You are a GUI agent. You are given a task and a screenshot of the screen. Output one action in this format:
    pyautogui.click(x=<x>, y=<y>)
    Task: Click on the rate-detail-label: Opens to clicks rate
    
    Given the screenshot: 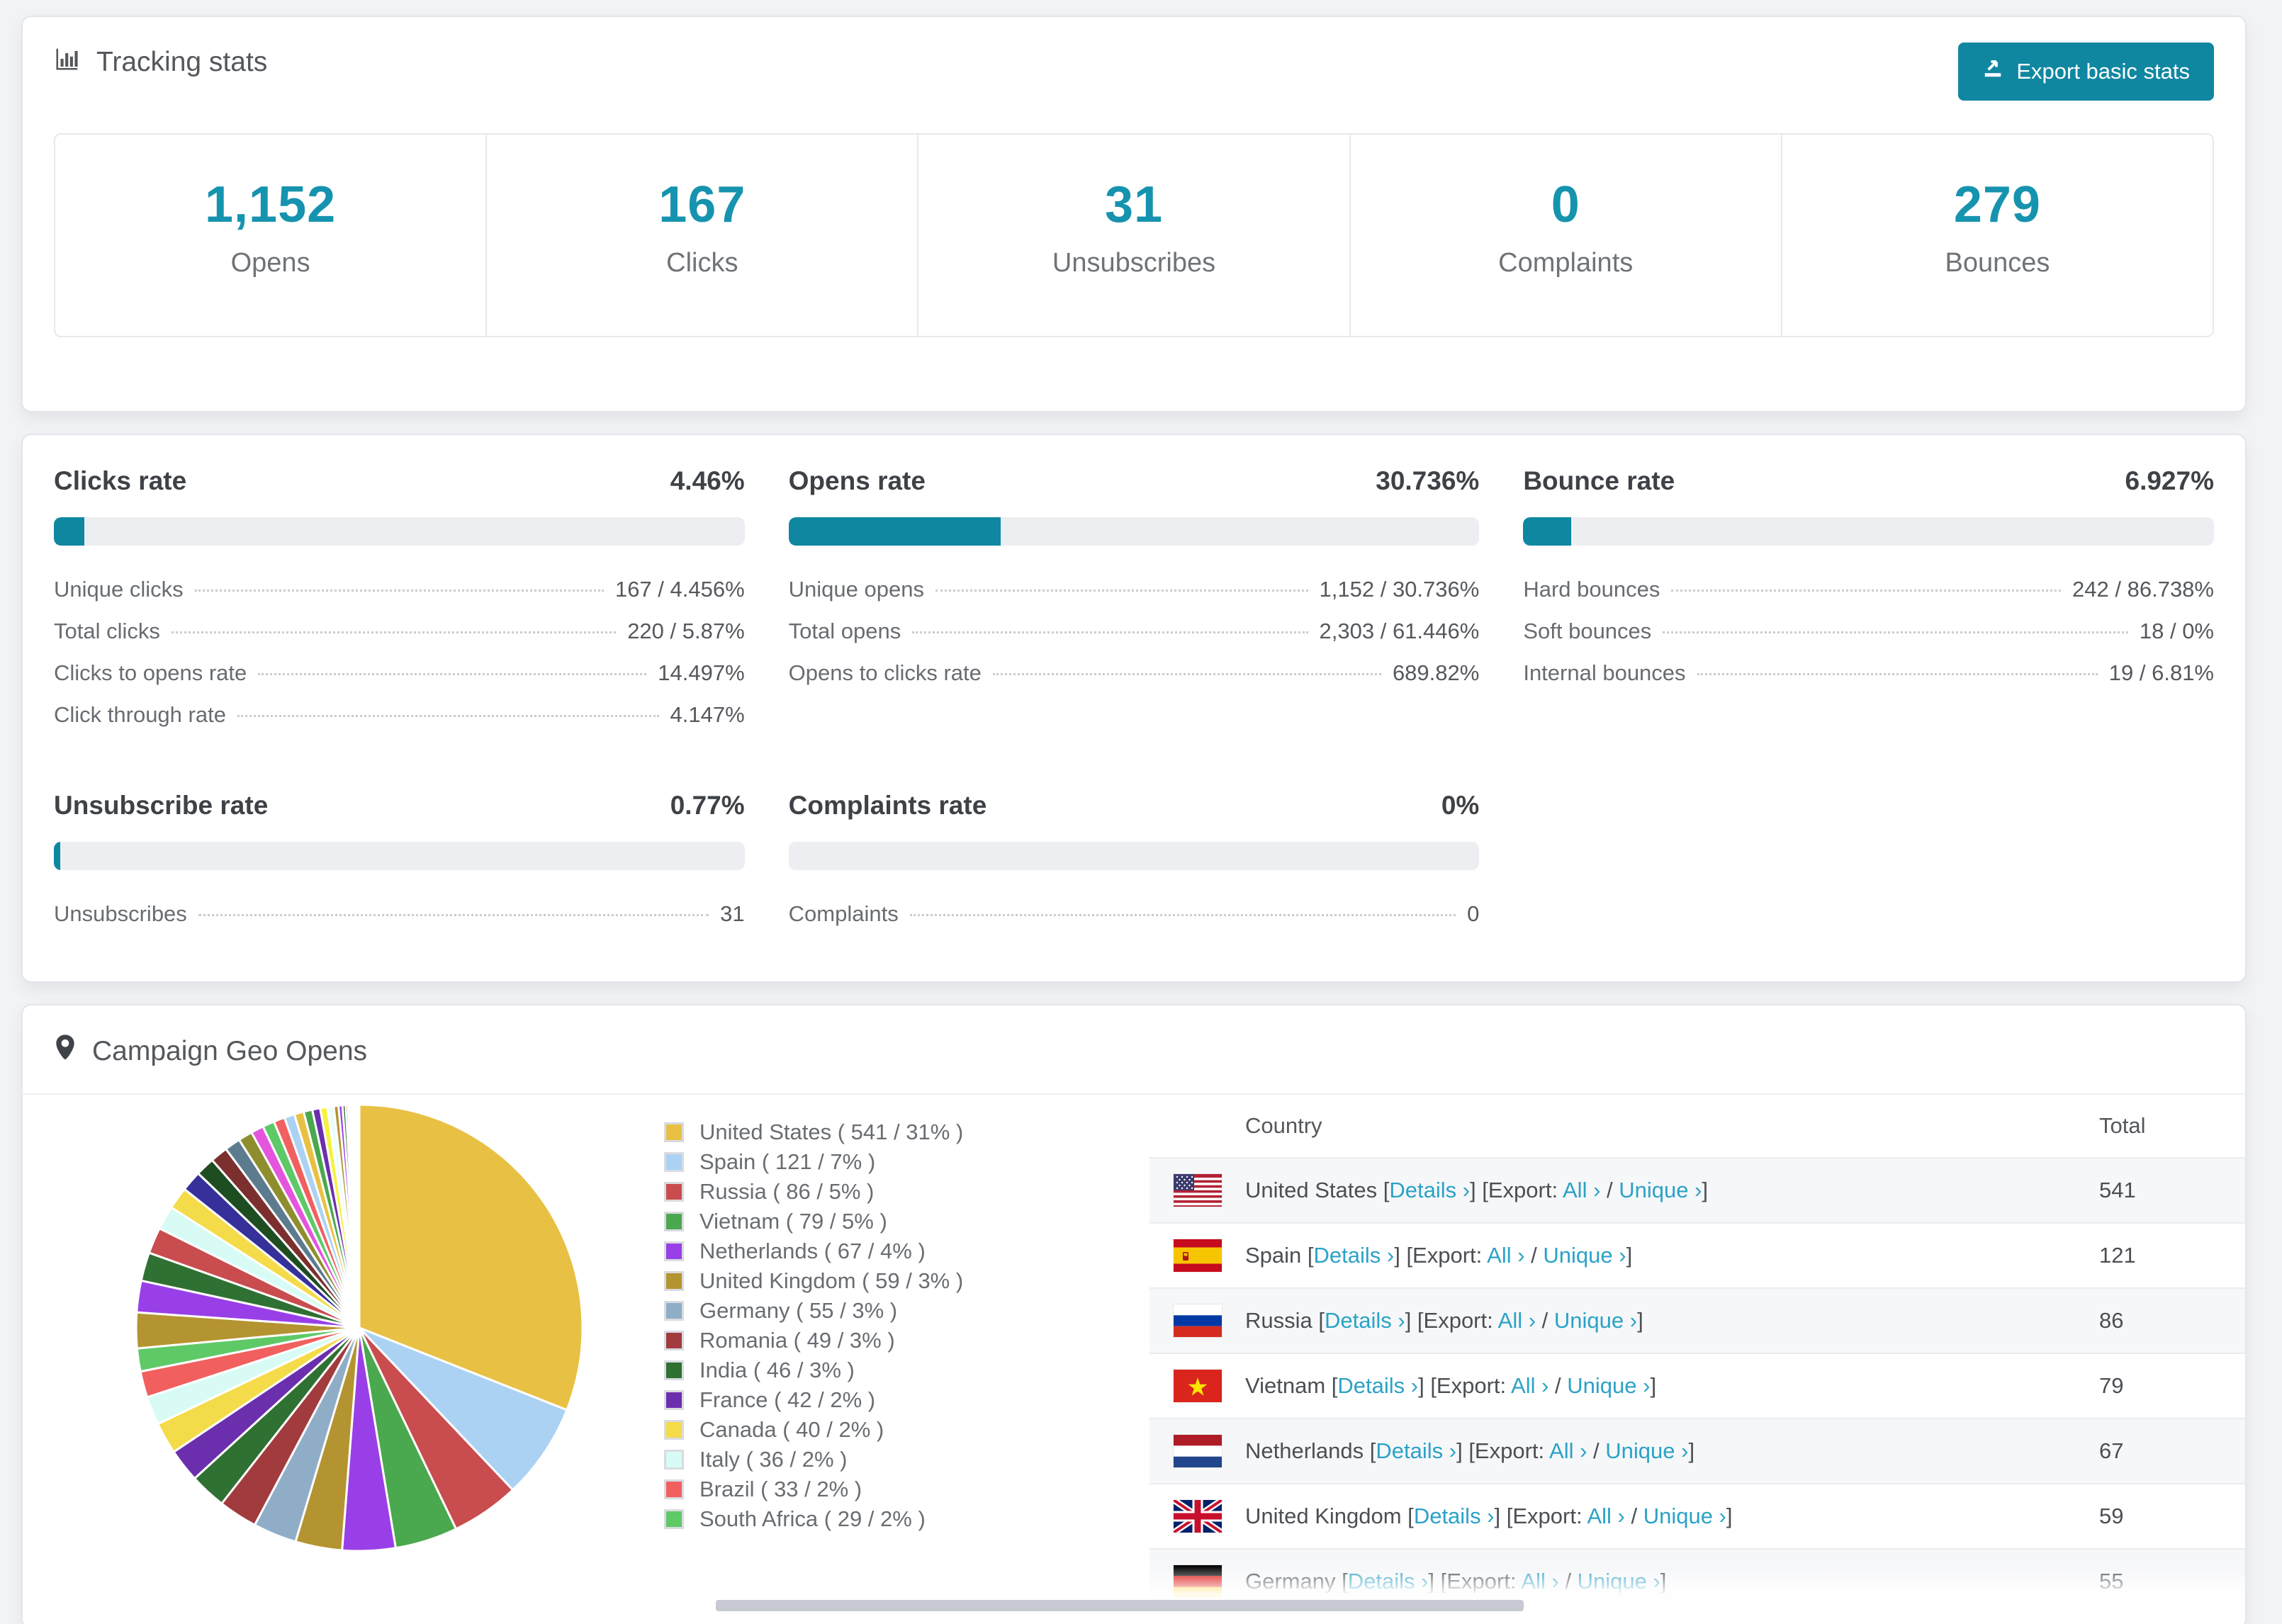 What is the action you would take?
    pyautogui.click(x=885, y=673)
    